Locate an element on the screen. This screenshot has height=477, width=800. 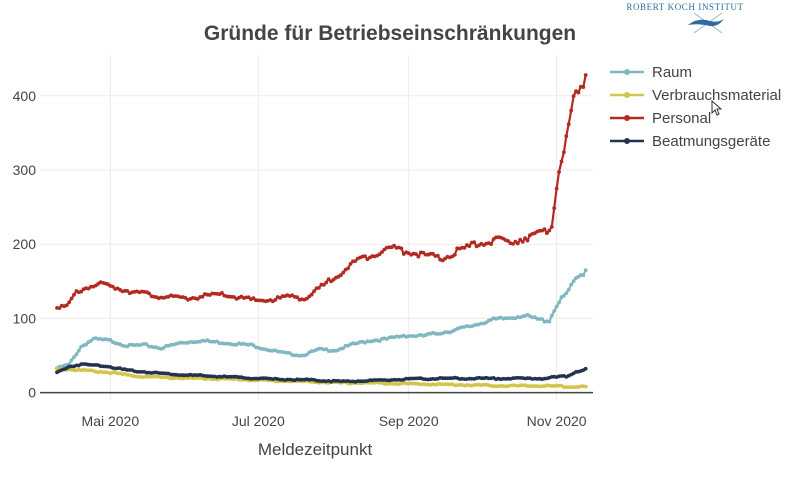
legend-label: Verbrauchsmaterial is located at coordinates (716, 95).